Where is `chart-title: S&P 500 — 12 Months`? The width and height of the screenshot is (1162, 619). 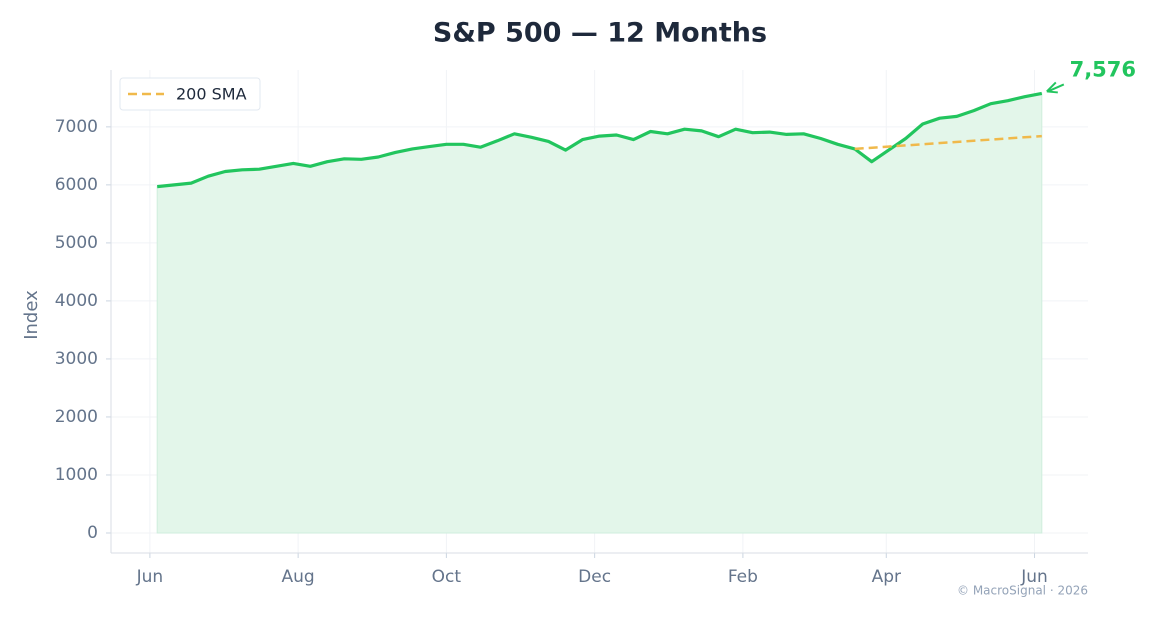 chart-title: S&P 500 — 12 Months is located at coordinates (600, 33).